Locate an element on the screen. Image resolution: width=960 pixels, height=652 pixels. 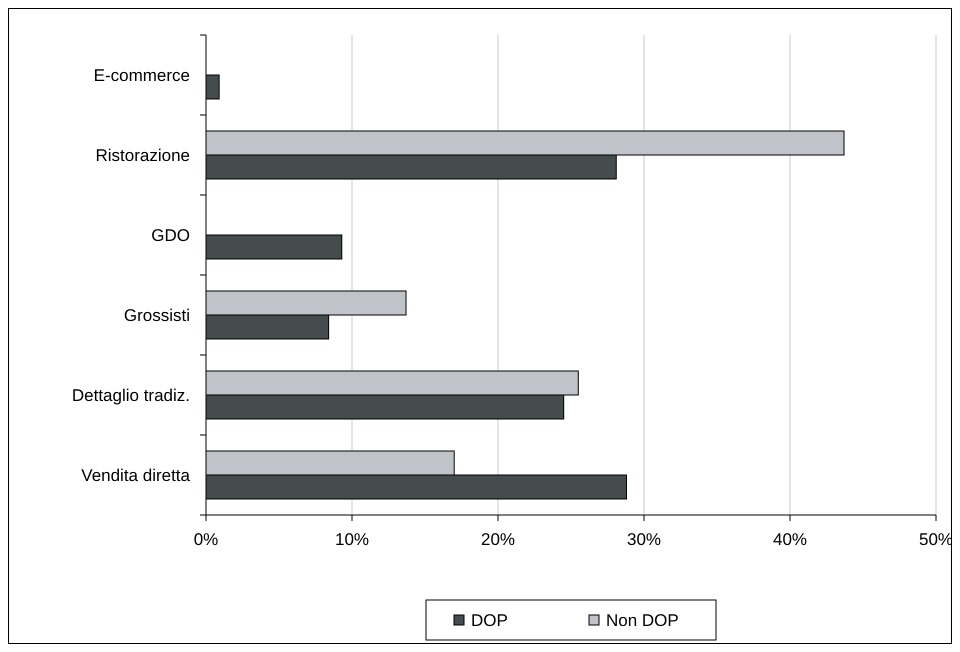
y-tick-label: Ristorazione is located at coordinates (143, 155).